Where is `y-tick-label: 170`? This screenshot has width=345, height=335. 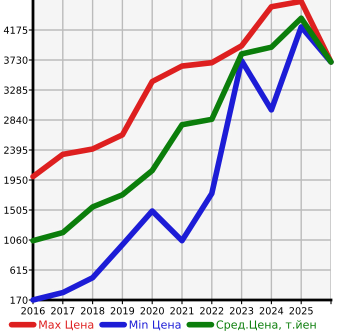 y-tick-label: 170 is located at coordinates (19, 300).